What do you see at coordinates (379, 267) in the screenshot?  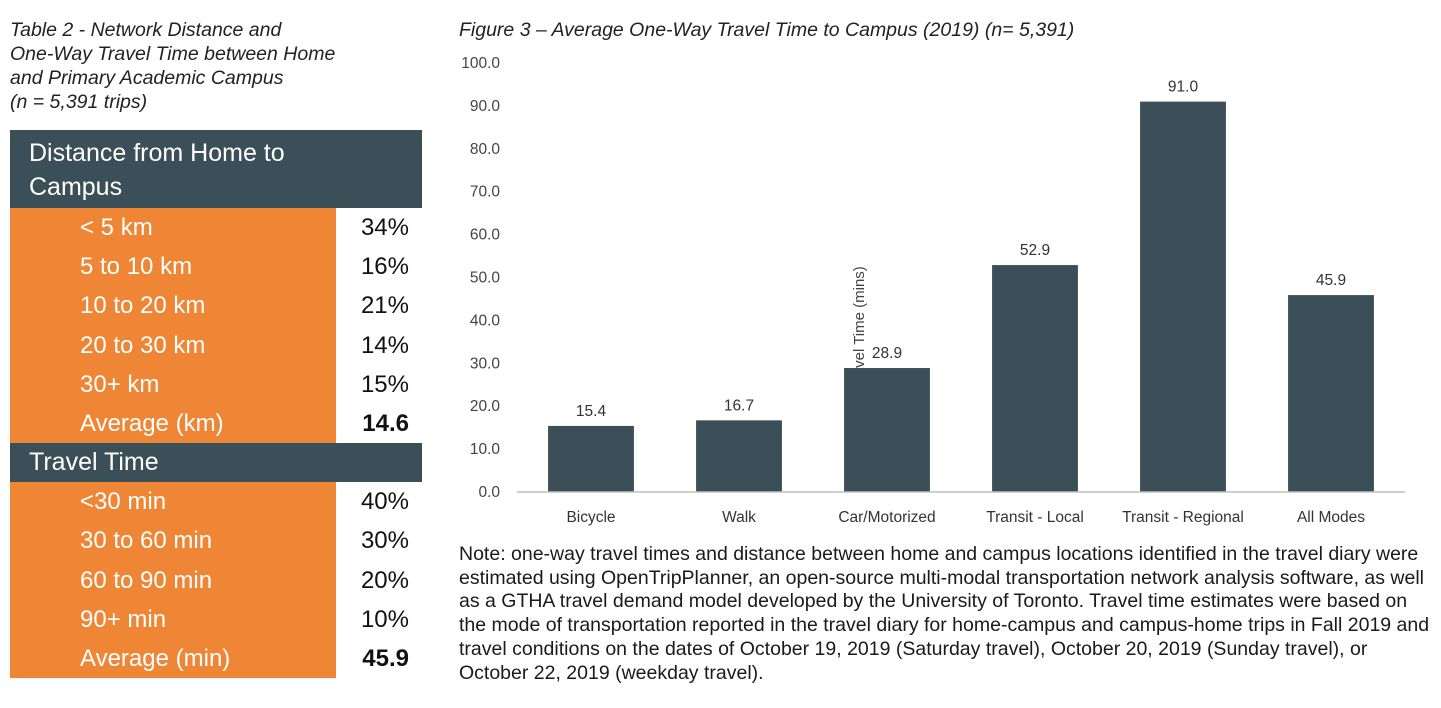 I see `row-value: 16%` at bounding box center [379, 267].